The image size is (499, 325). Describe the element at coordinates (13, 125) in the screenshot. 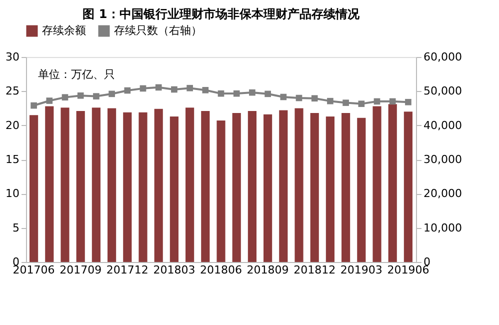

I see `y-tick-label: 20` at that location.